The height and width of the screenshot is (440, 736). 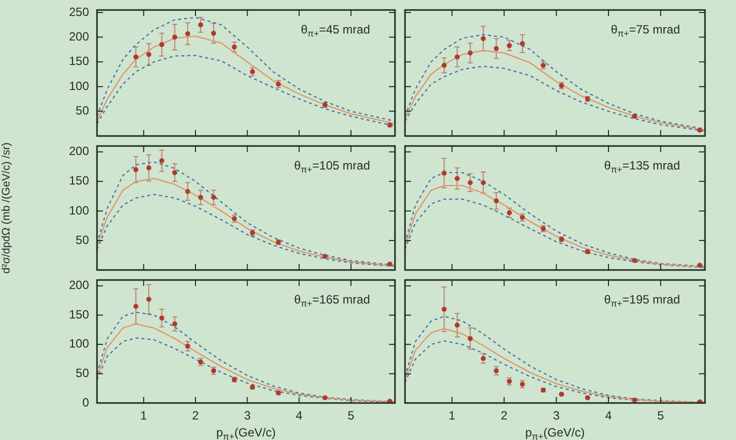 What do you see at coordinates (6, 208) in the screenshot?
I see `y-axis-title: d²σ/dpdΩ (mb /(GeV/c) /sr)` at bounding box center [6, 208].